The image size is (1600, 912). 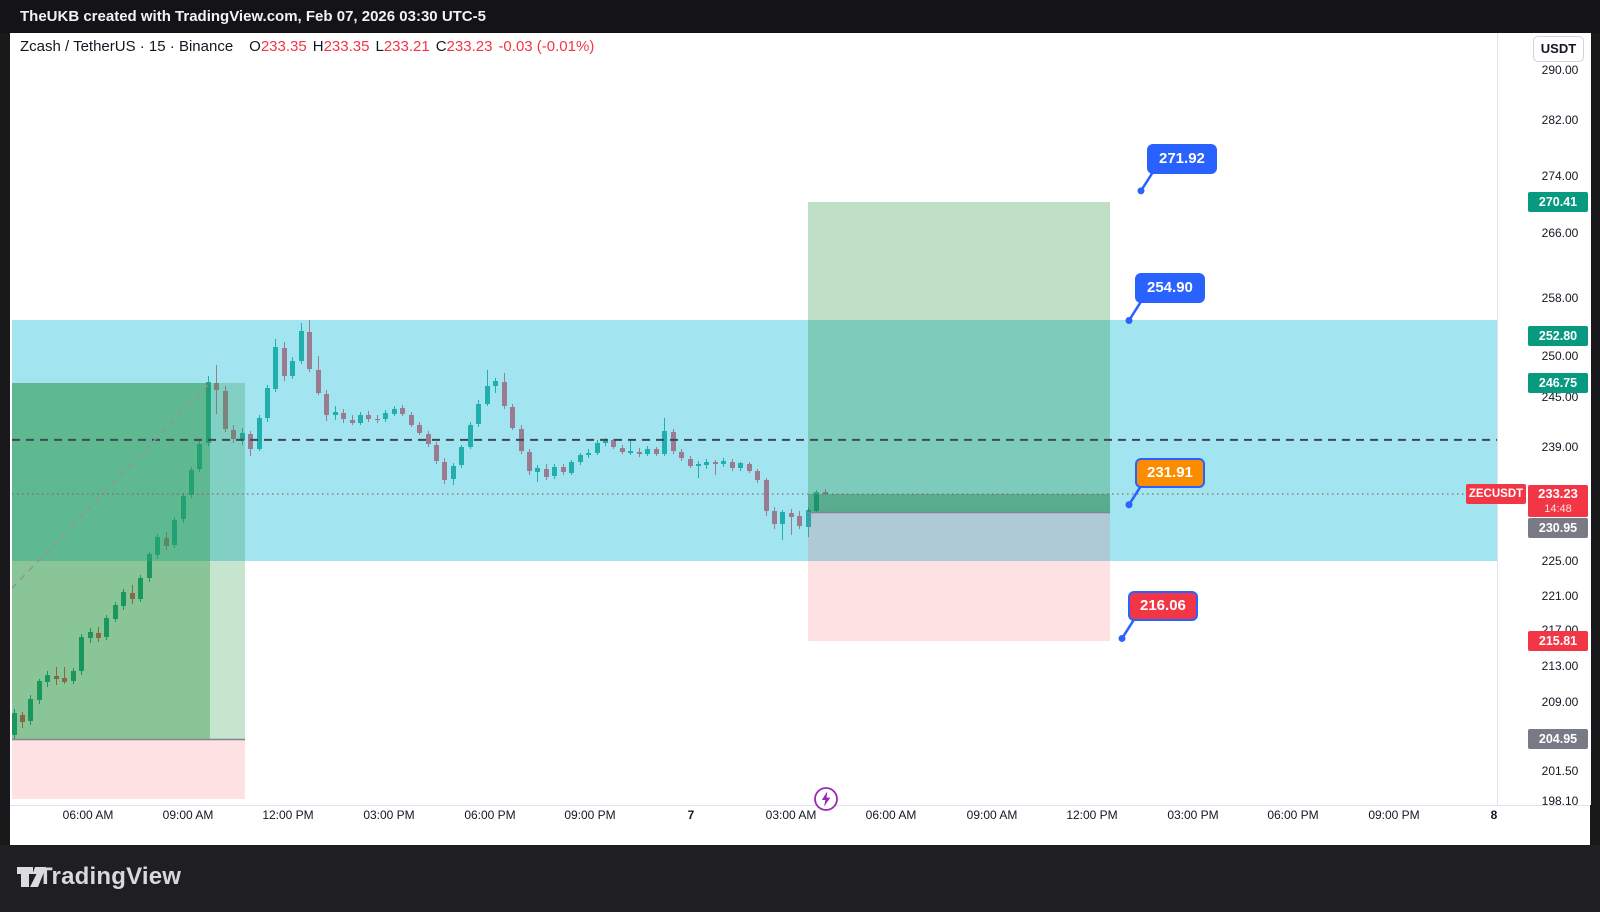 What do you see at coordinates (1560, 233) in the screenshot?
I see `price-tick-label: 266.00` at bounding box center [1560, 233].